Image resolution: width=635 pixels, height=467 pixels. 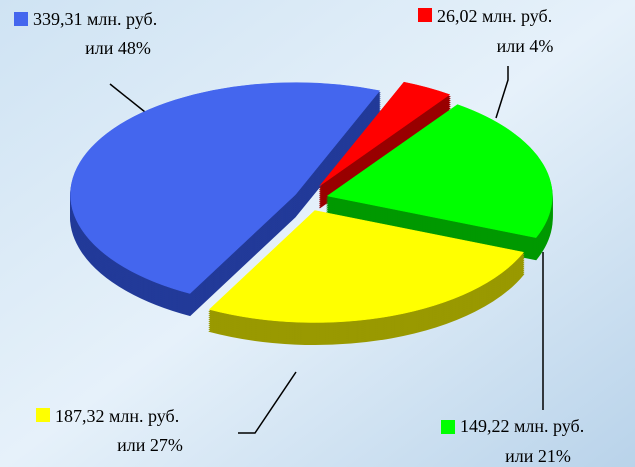 I want to click on value-label: 187,32 млн. руб., so click(x=117, y=416).